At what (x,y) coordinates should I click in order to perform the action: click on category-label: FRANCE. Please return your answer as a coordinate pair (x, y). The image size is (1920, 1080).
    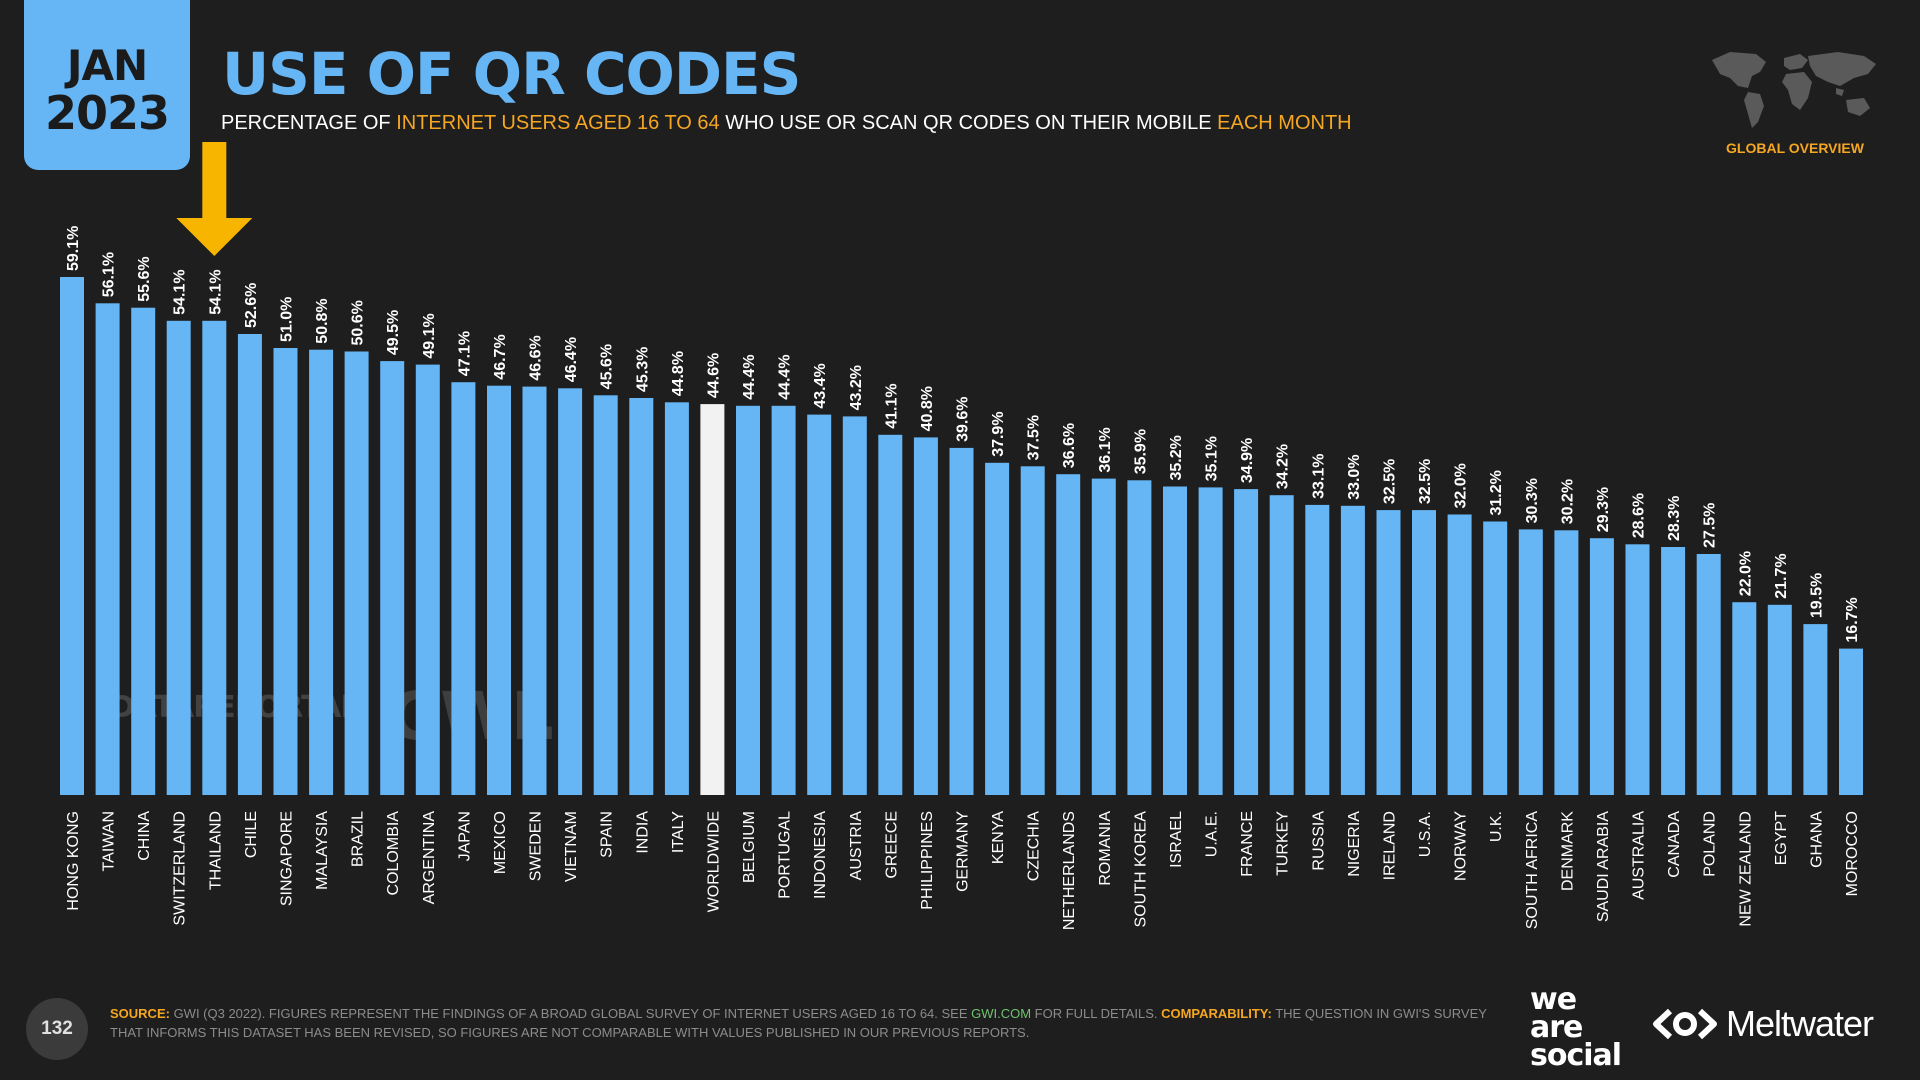
    Looking at the image, I should click on (1247, 844).